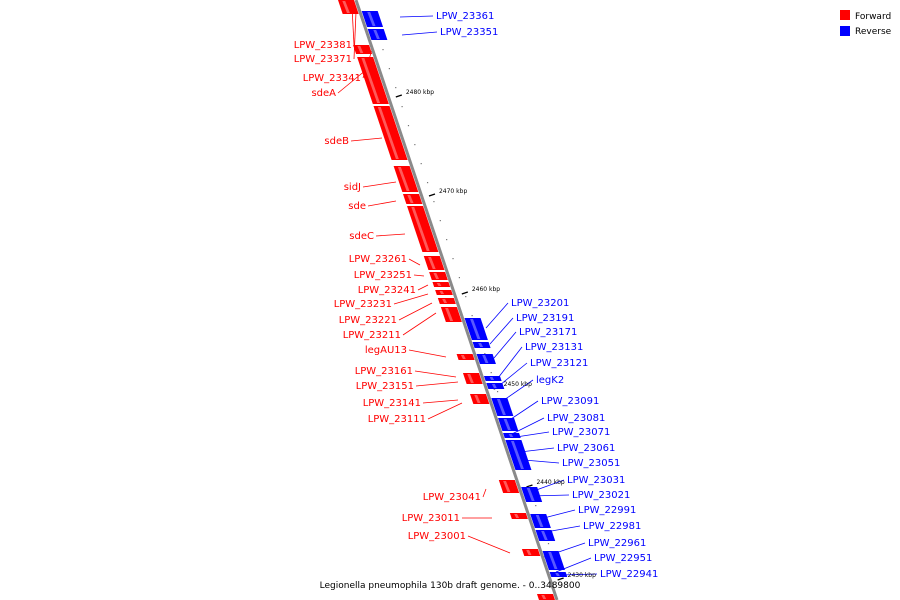  I want to click on reverse-gene-label: LPW_23361, so click(465, 16).